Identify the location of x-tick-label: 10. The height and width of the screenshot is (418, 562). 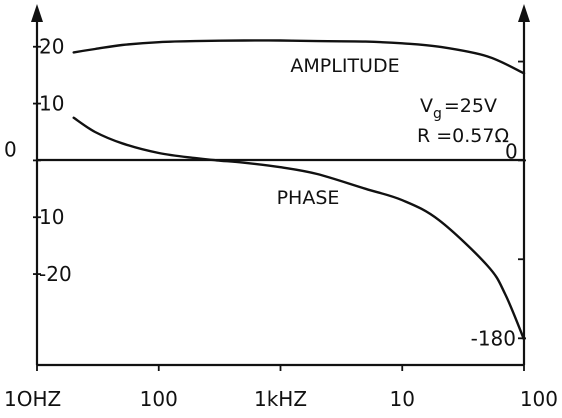
(402, 399).